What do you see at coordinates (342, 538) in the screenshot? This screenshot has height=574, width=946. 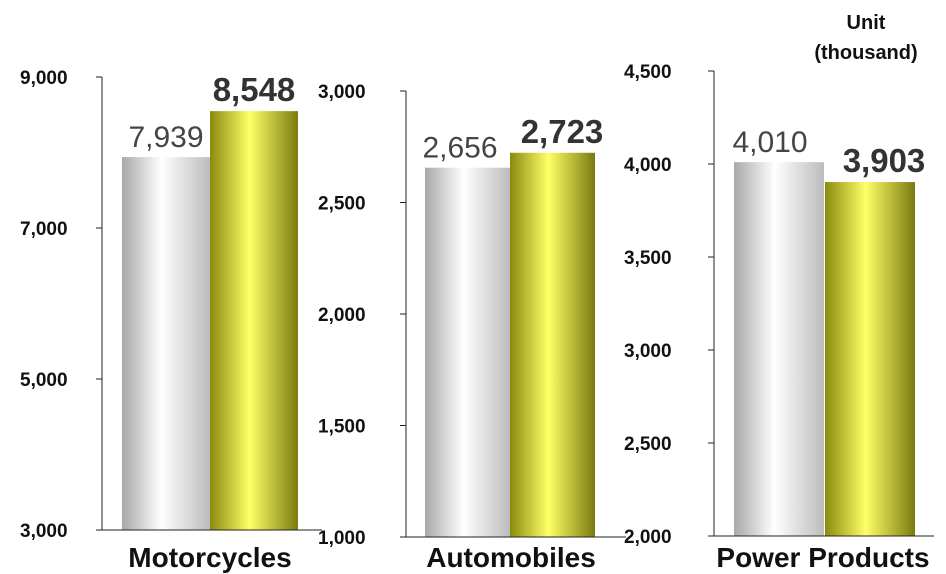 I see `automobiles-tick-label: 1,000` at bounding box center [342, 538].